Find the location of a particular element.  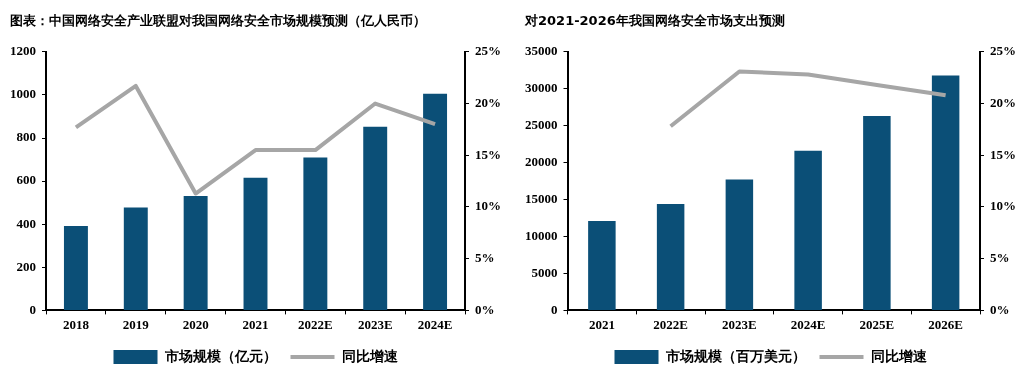

y-tick-label: 400 is located at coordinates (26, 223).